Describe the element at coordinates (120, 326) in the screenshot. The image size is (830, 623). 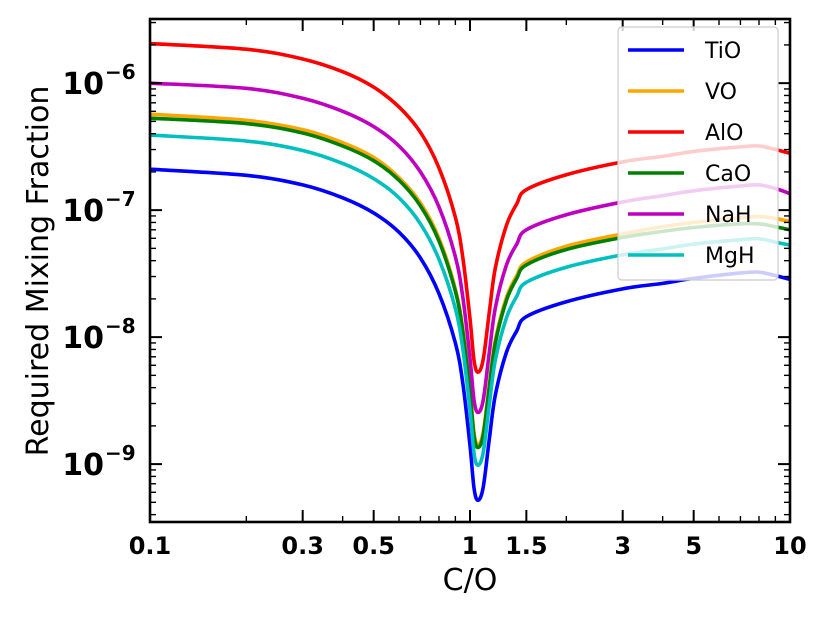
I see `y-tick-exponent: −8` at that location.